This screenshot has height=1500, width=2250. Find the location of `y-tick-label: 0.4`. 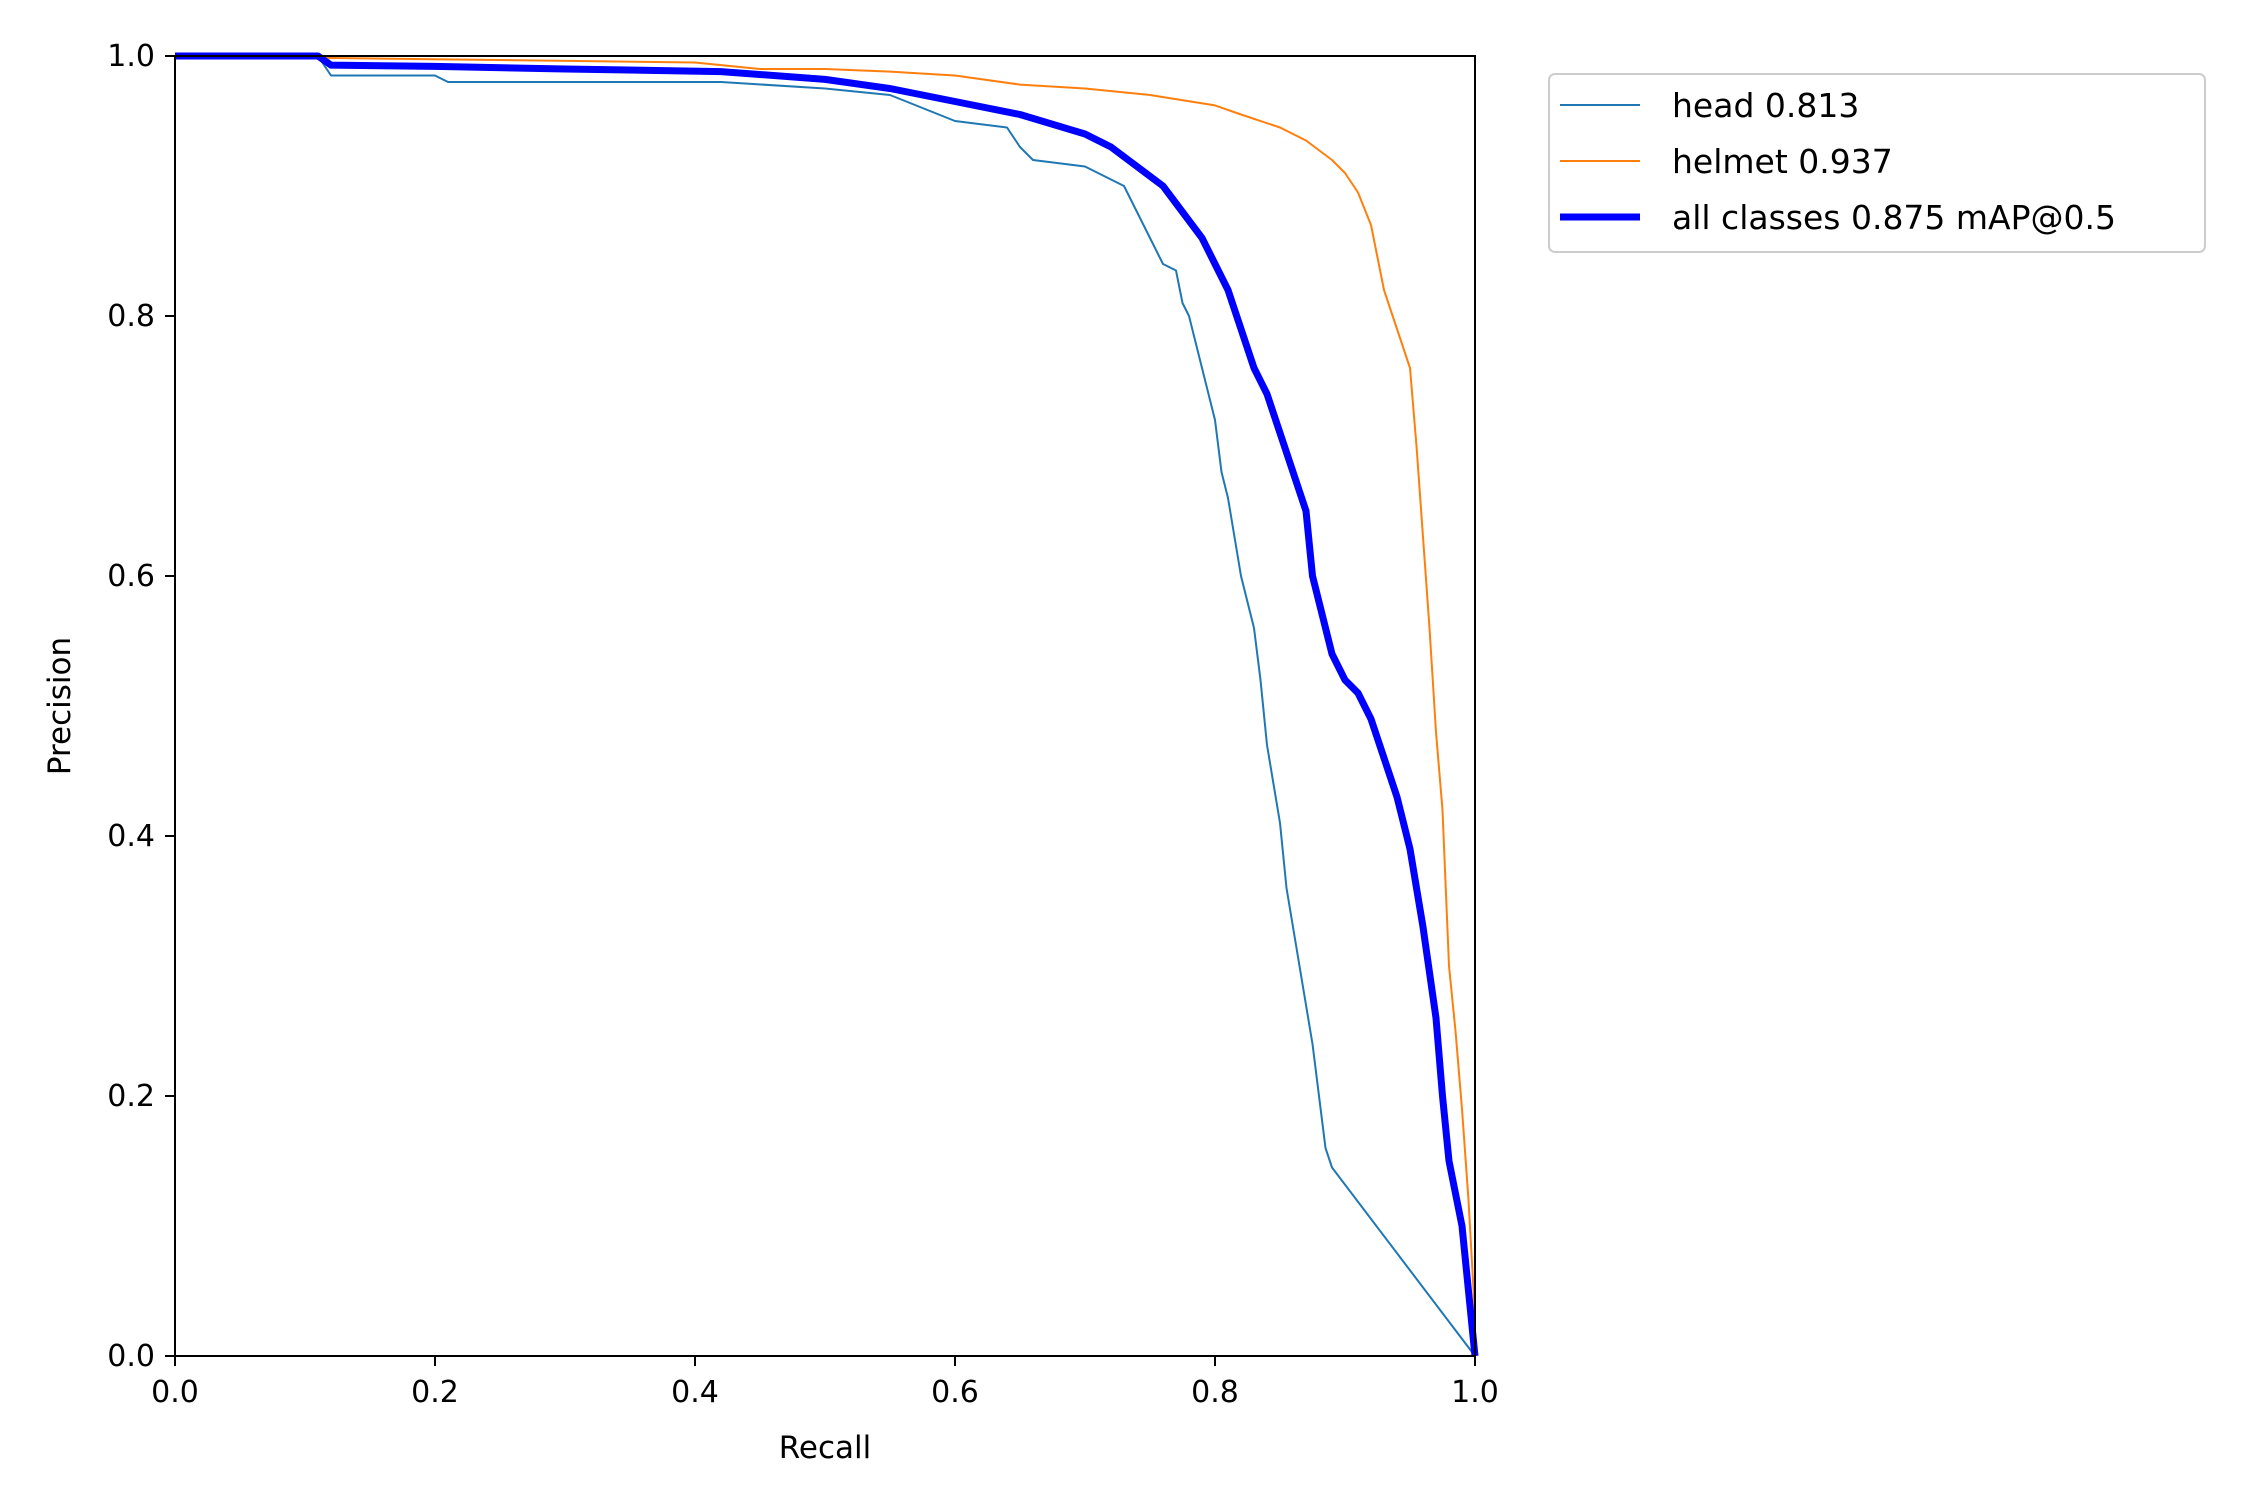

y-tick-label: 0.4 is located at coordinates (131, 836).